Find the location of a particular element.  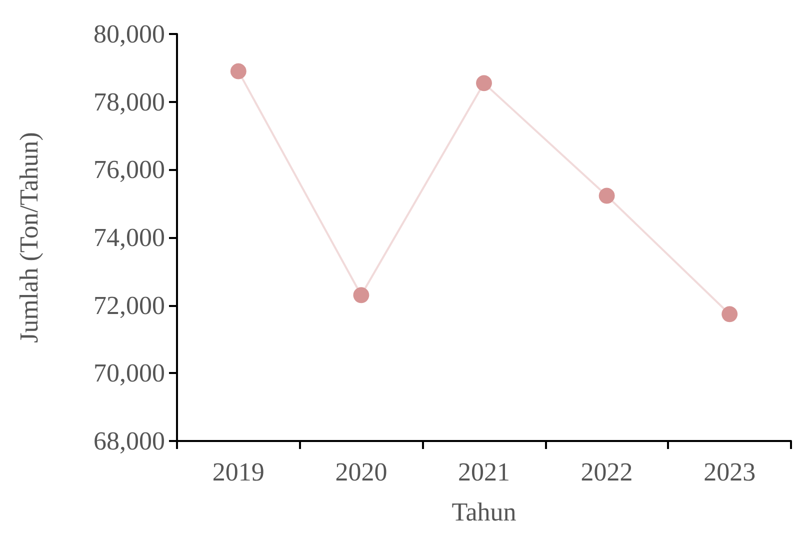

y-tick-label: 80,000 is located at coordinates (129, 34).